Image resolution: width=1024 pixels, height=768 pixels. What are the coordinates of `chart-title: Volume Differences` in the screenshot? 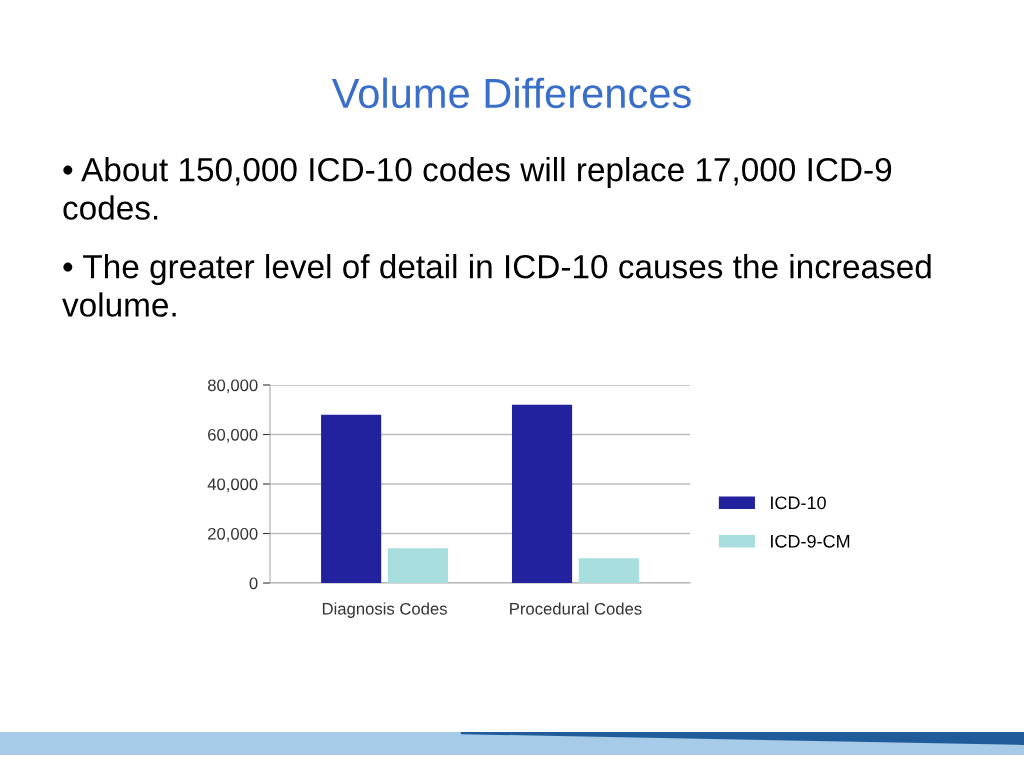 It's located at (511, 93).